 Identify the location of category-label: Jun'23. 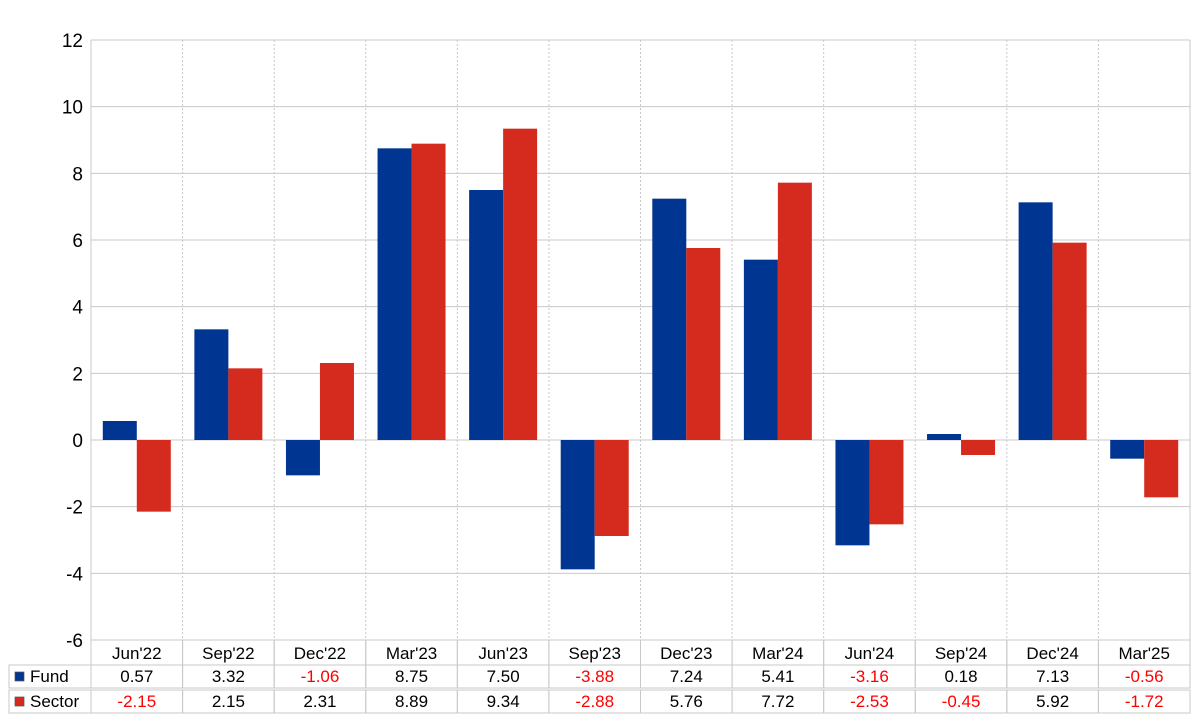
(503, 653).